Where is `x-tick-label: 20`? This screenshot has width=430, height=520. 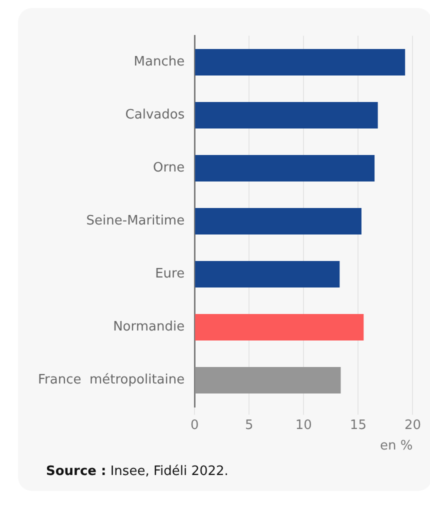 x-tick-label: 20 is located at coordinates (412, 425).